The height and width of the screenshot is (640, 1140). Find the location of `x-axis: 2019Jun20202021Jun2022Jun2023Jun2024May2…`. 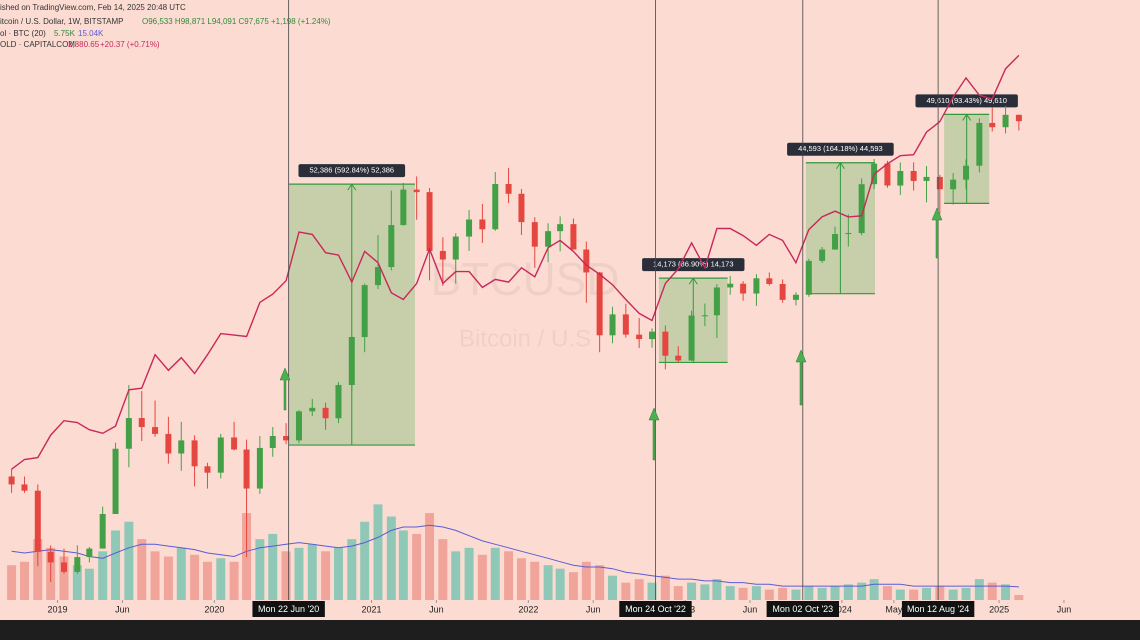

x-axis: 2019Jun20202021Jun2022Jun2023Jun2024May2… is located at coordinates (560, 608).